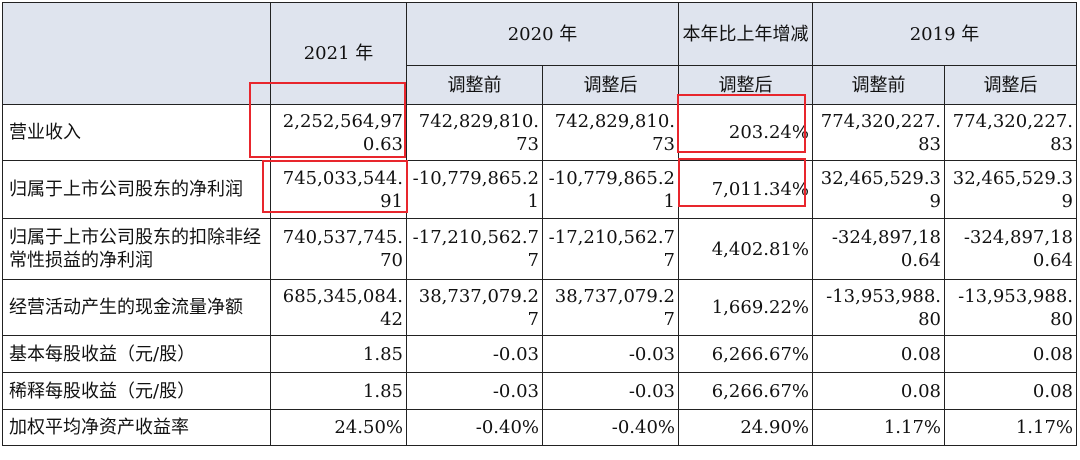  What do you see at coordinates (745, 427) in the screenshot?
I see `value-yoy: 24.90%` at bounding box center [745, 427].